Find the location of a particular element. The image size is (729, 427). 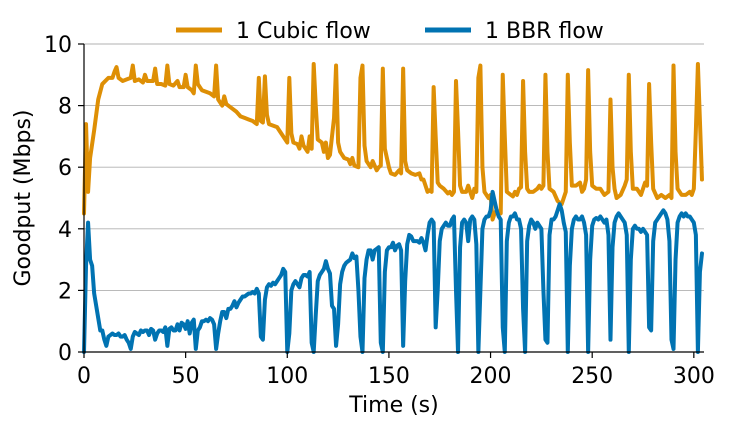

legend-label-cubic: 1 Cubic flow is located at coordinates (303, 31).